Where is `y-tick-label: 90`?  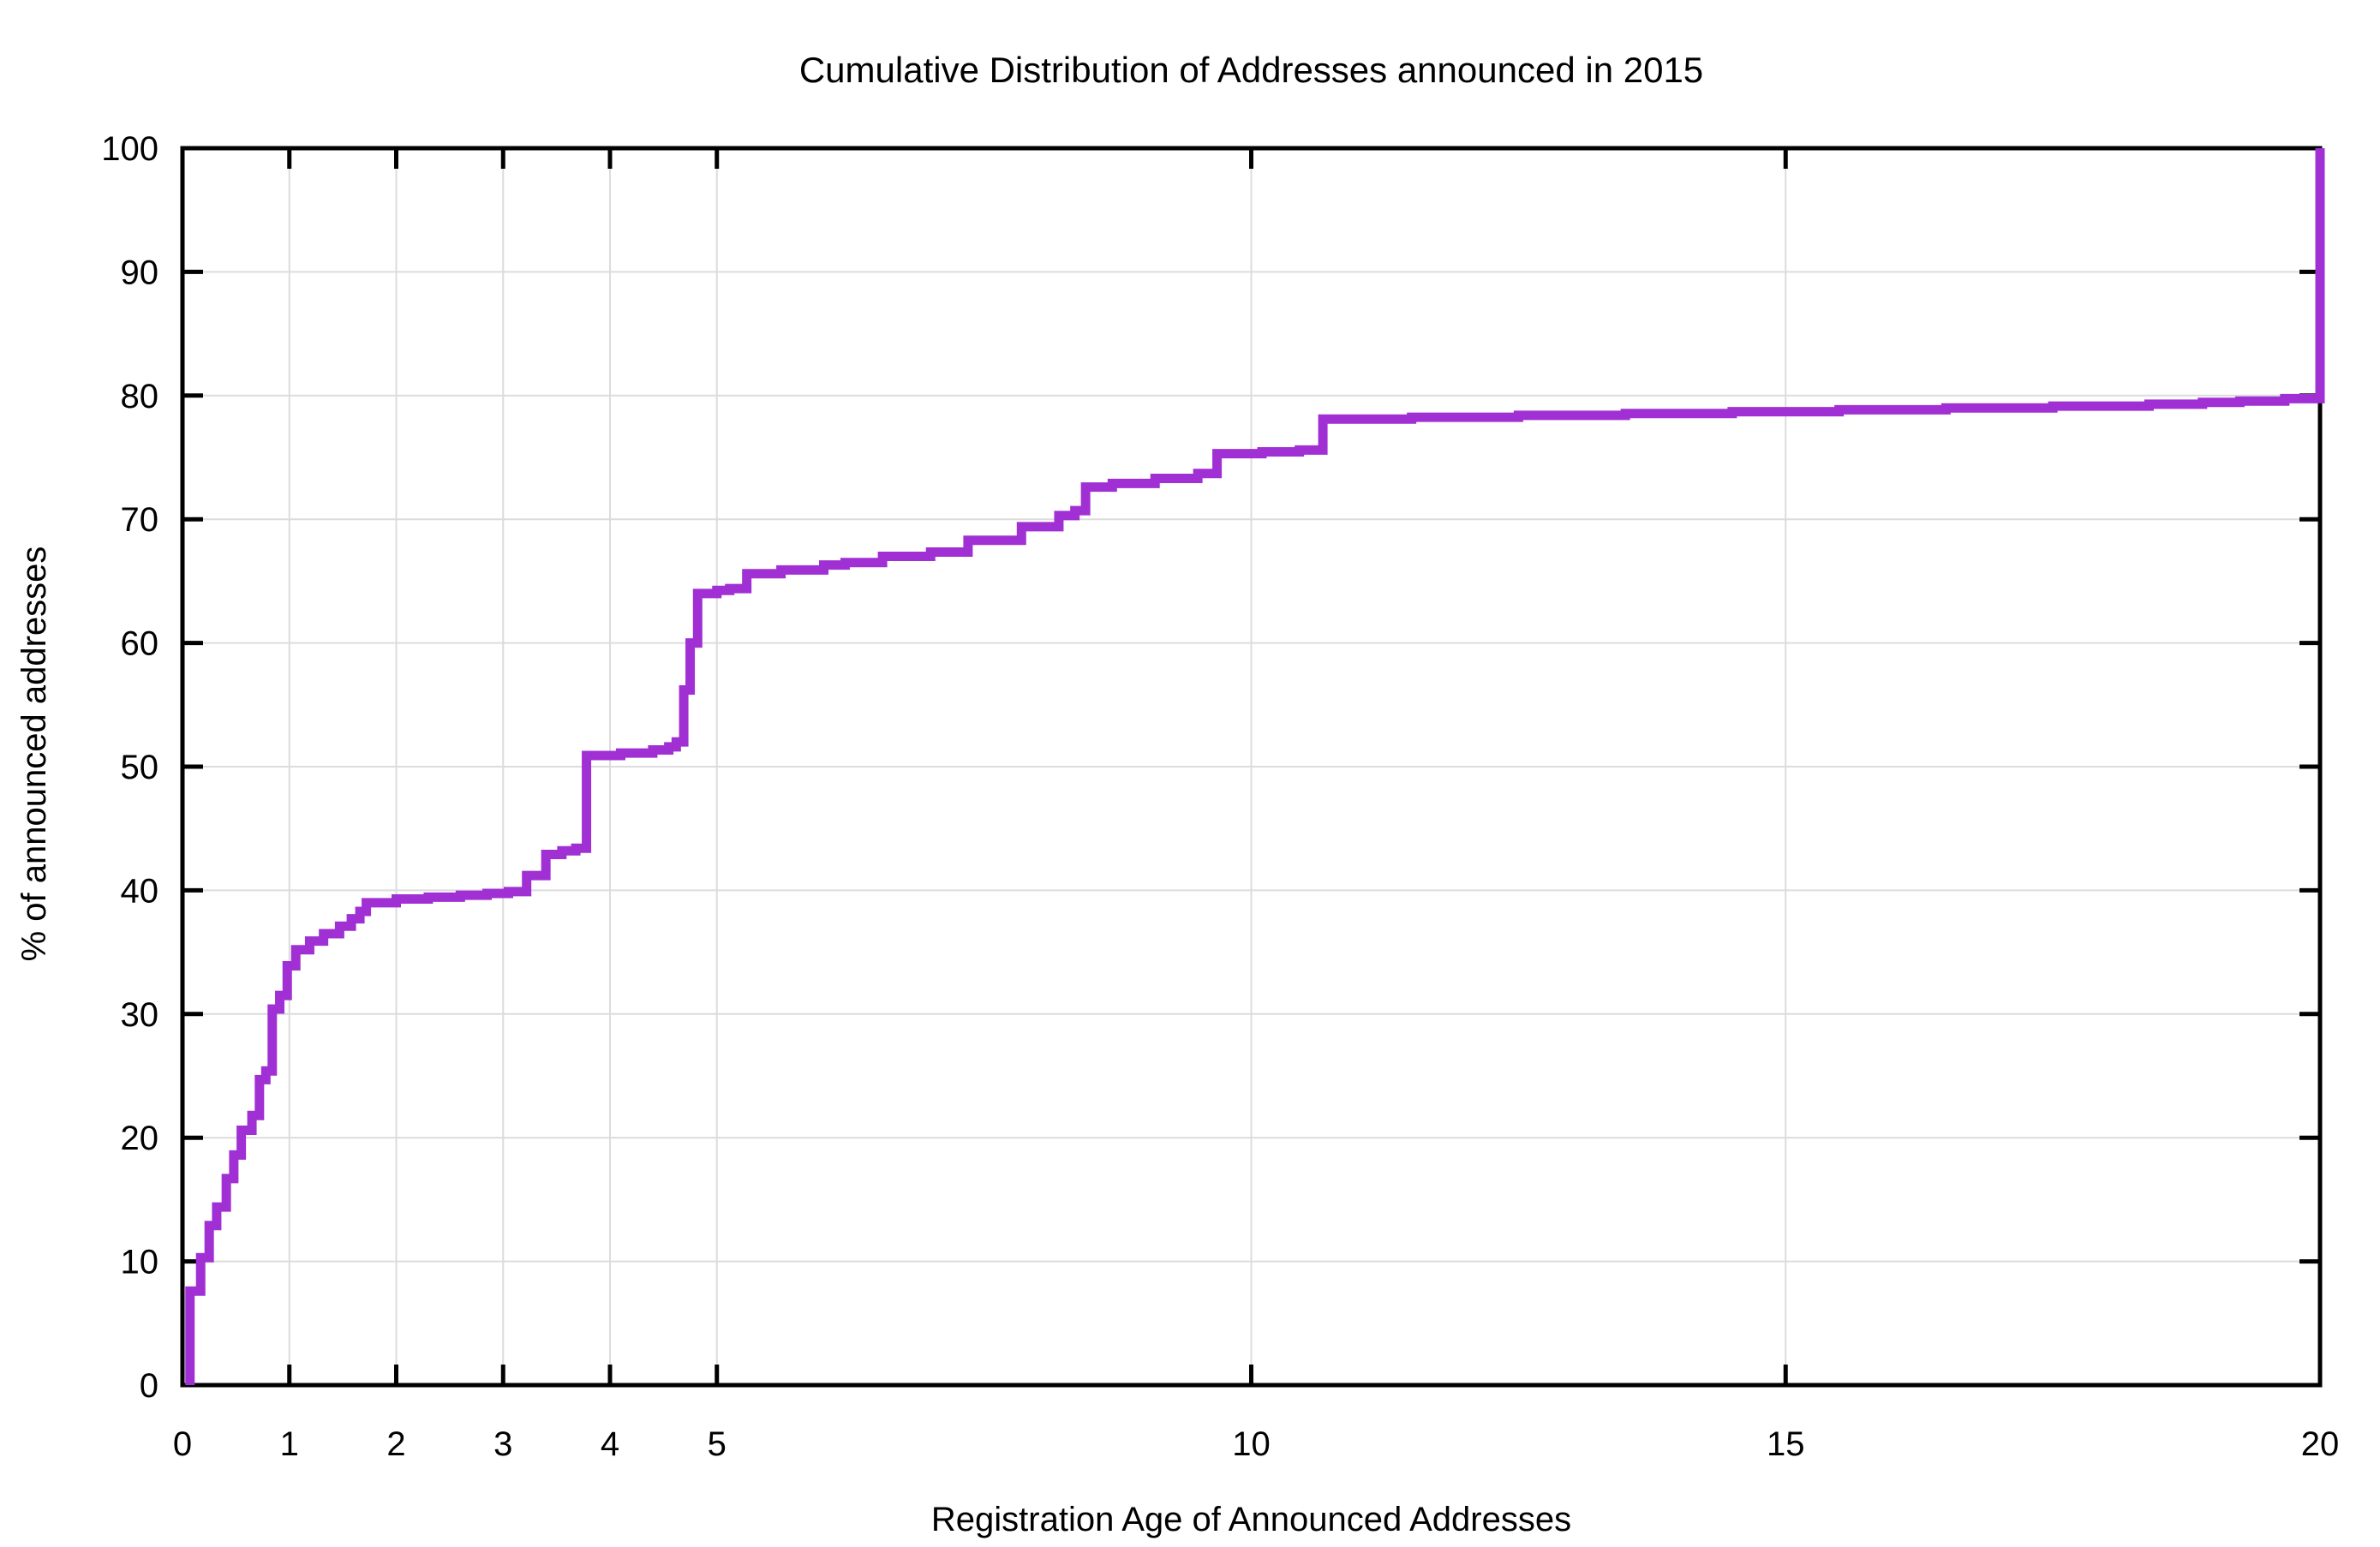 y-tick-label: 90 is located at coordinates (140, 272).